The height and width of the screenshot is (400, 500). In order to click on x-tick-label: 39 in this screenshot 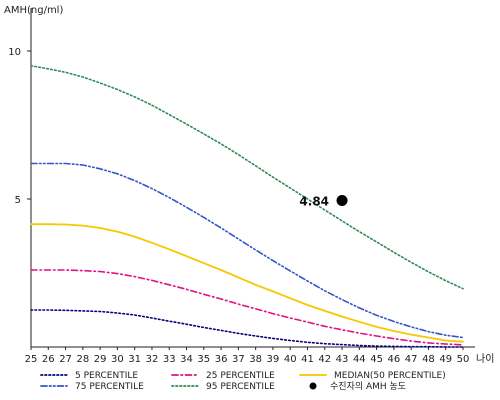, I will do `click(273, 359)`.